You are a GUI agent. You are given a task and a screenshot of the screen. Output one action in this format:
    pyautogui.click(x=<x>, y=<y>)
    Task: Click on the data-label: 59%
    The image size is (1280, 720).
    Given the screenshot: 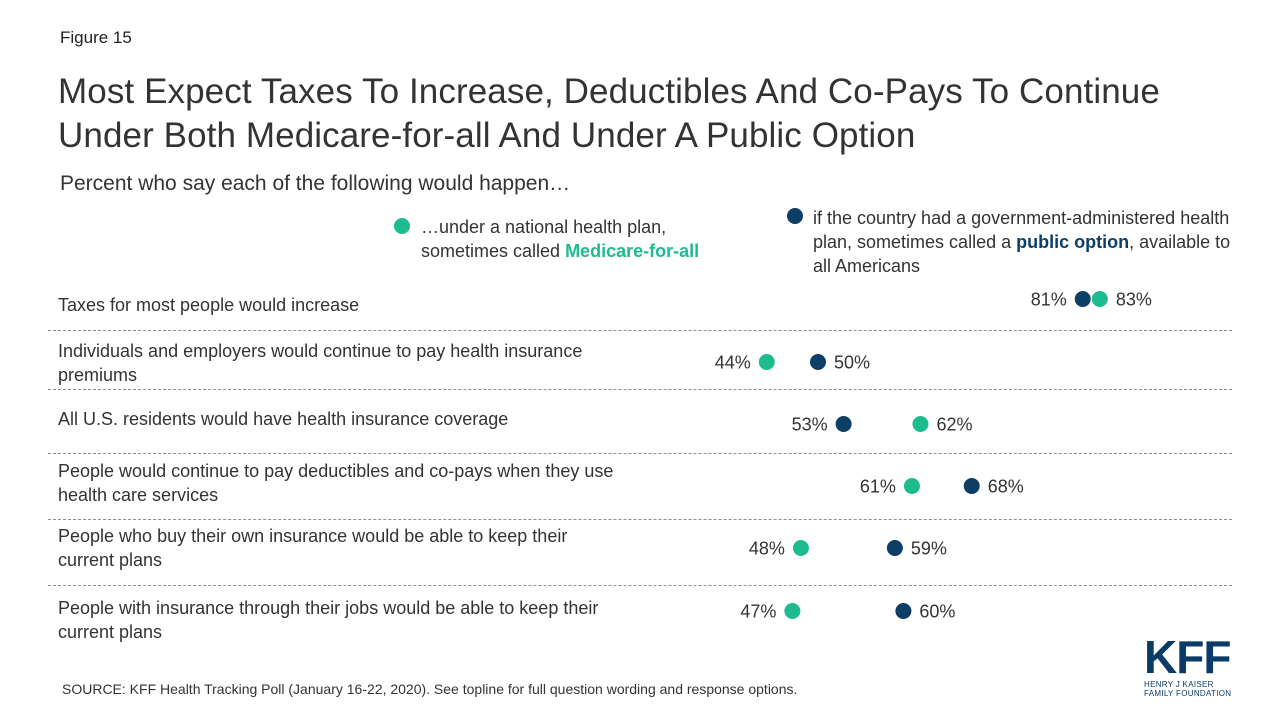 What is the action you would take?
    pyautogui.click(x=929, y=549)
    